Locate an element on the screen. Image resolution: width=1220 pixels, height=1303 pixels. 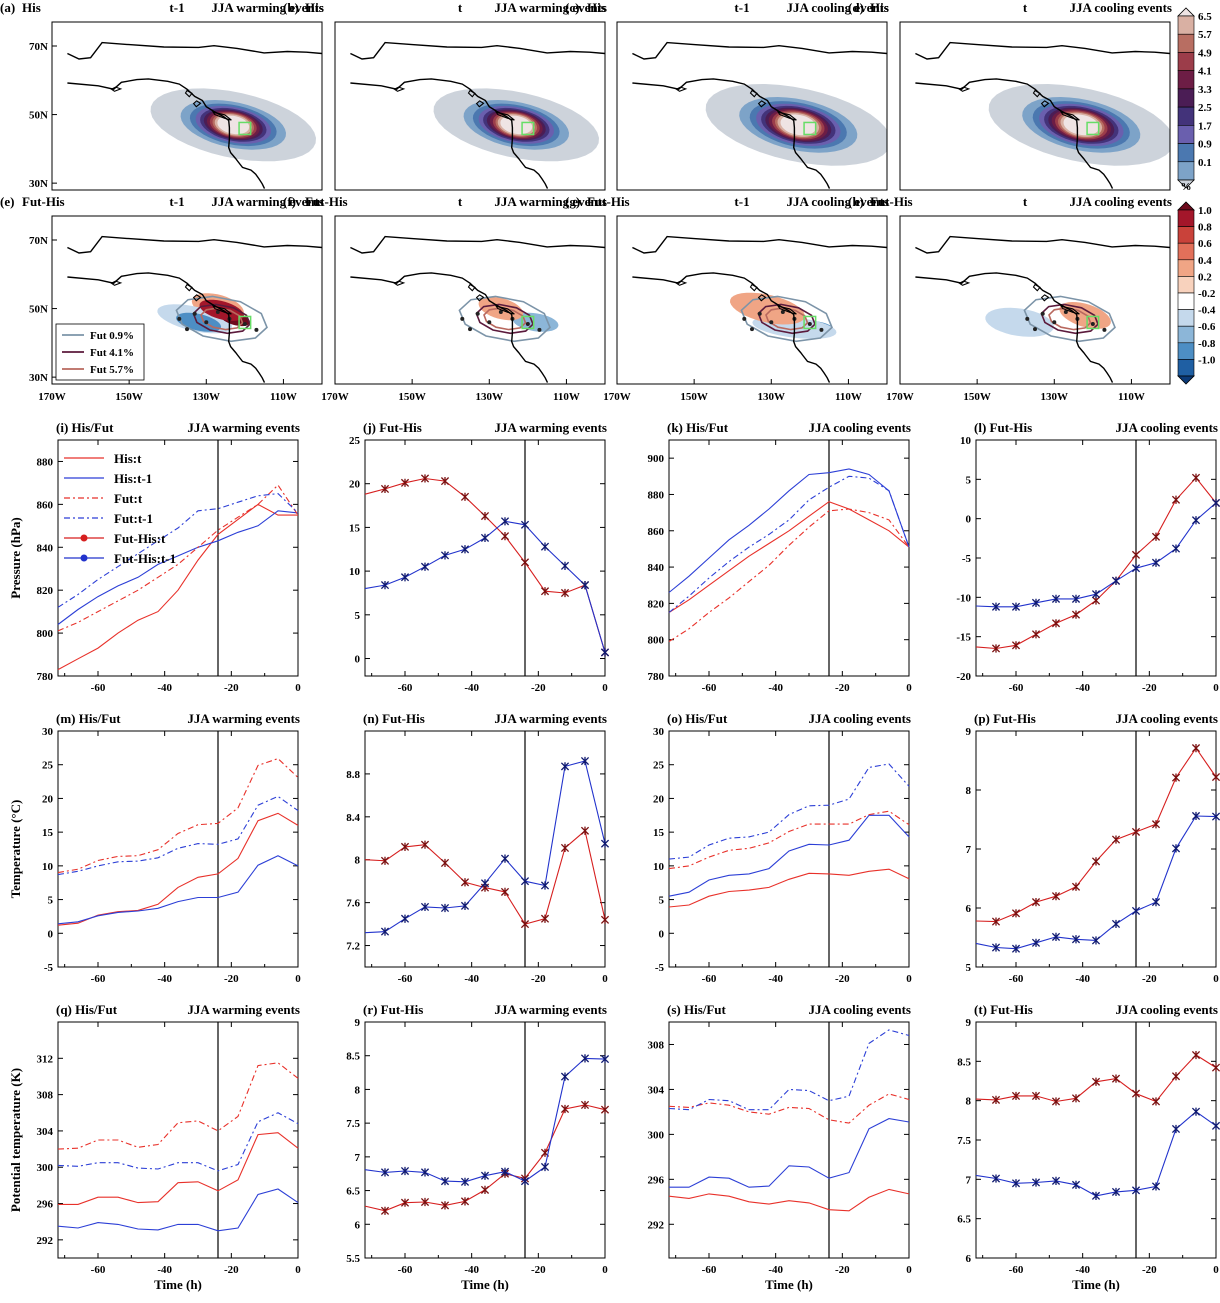
colorbar-bottom-label: -0.2 is located at coordinates (1207, 294).